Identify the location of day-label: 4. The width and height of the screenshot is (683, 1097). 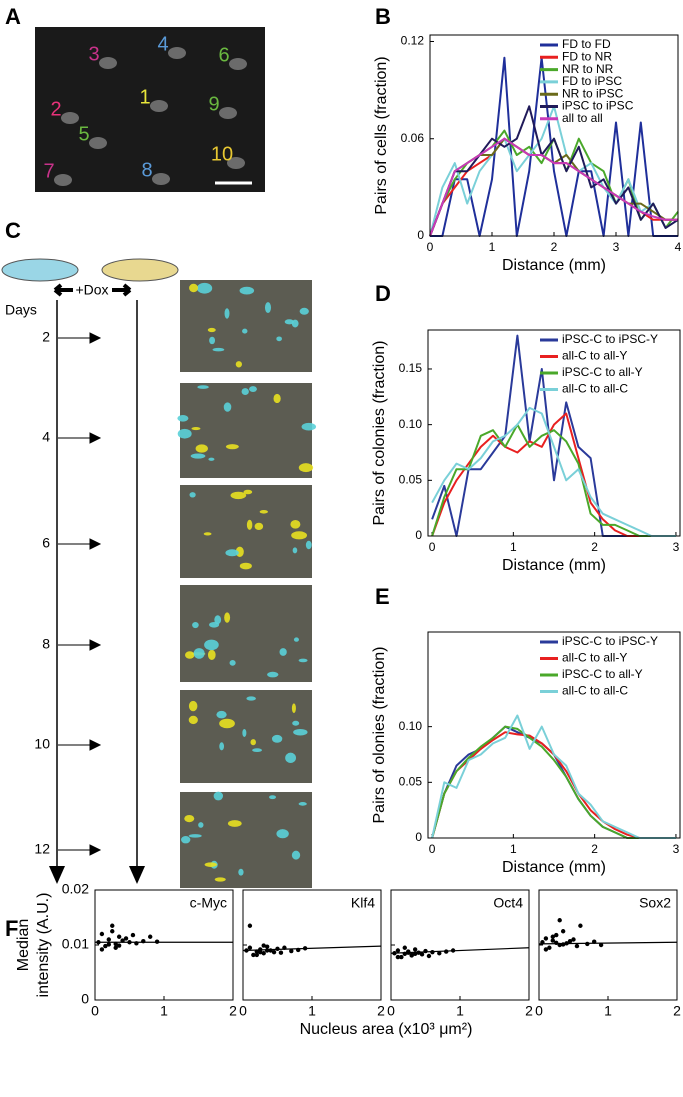
(46, 437).